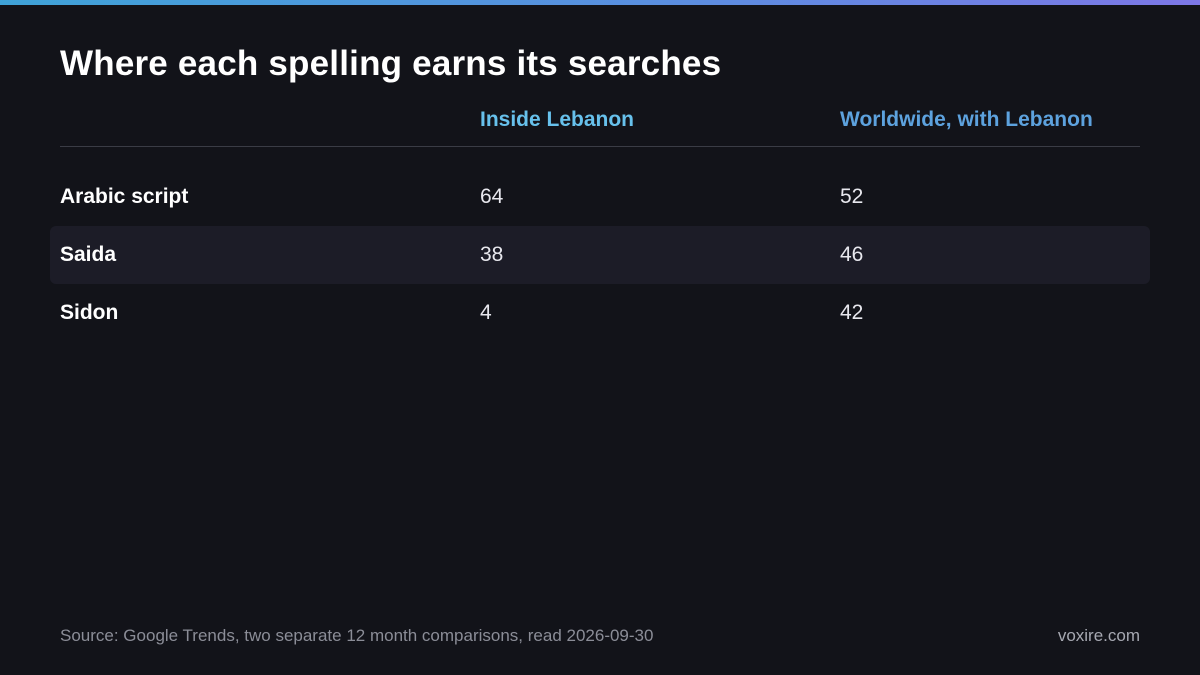 The height and width of the screenshot is (675, 1200). Describe the element at coordinates (852, 254) in the screenshot. I see `value-worldwide: 46` at that location.